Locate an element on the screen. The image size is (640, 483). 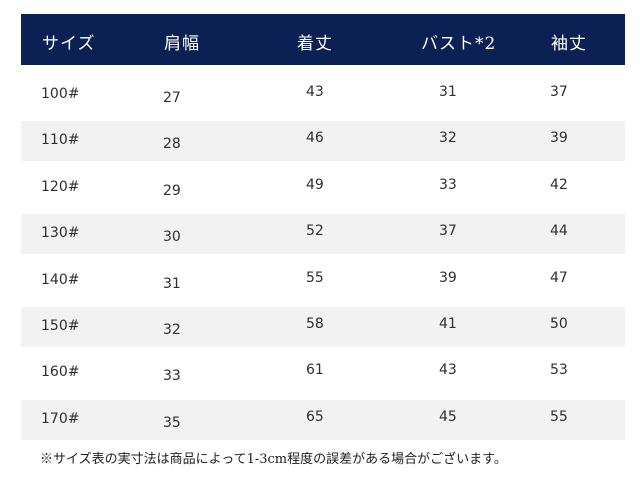
table-row: 120# 29 49 33 42 is located at coordinates (323, 188).